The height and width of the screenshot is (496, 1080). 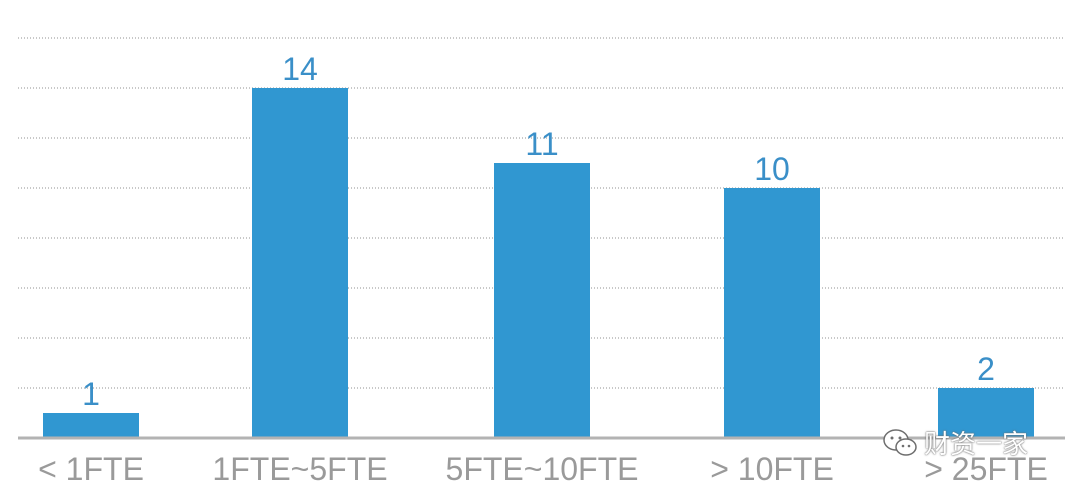 I want to click on data-label: 11, so click(x=541, y=144).